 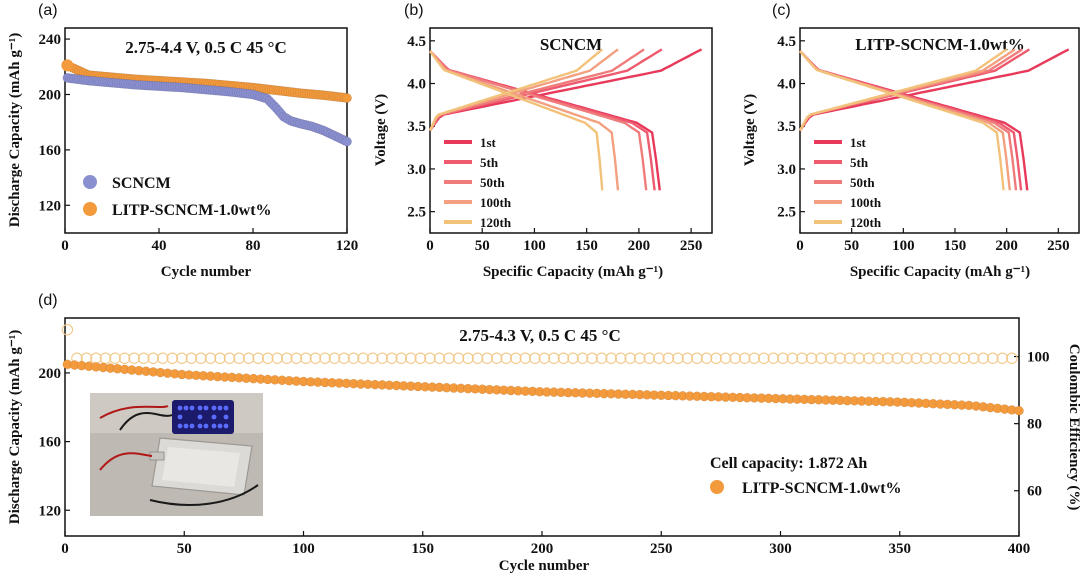 I want to click on panel-d-condition: 2.75-4.3 V, 0.5 C 45 °C, so click(x=540, y=335).